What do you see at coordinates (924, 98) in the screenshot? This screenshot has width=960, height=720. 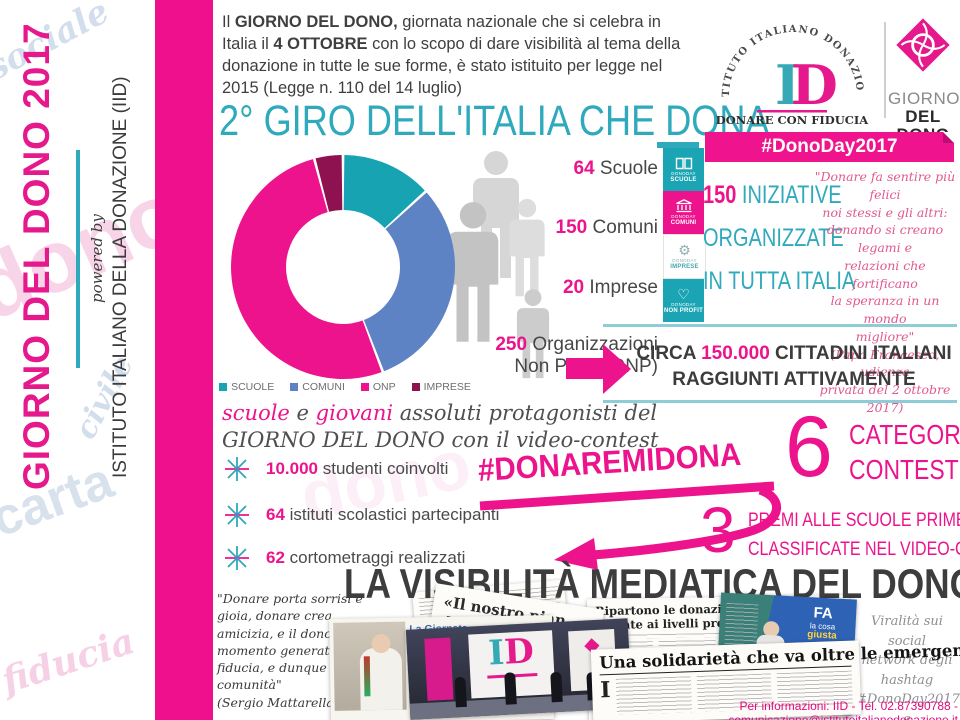 I see `logo-word-giorno: GIORNO` at bounding box center [924, 98].